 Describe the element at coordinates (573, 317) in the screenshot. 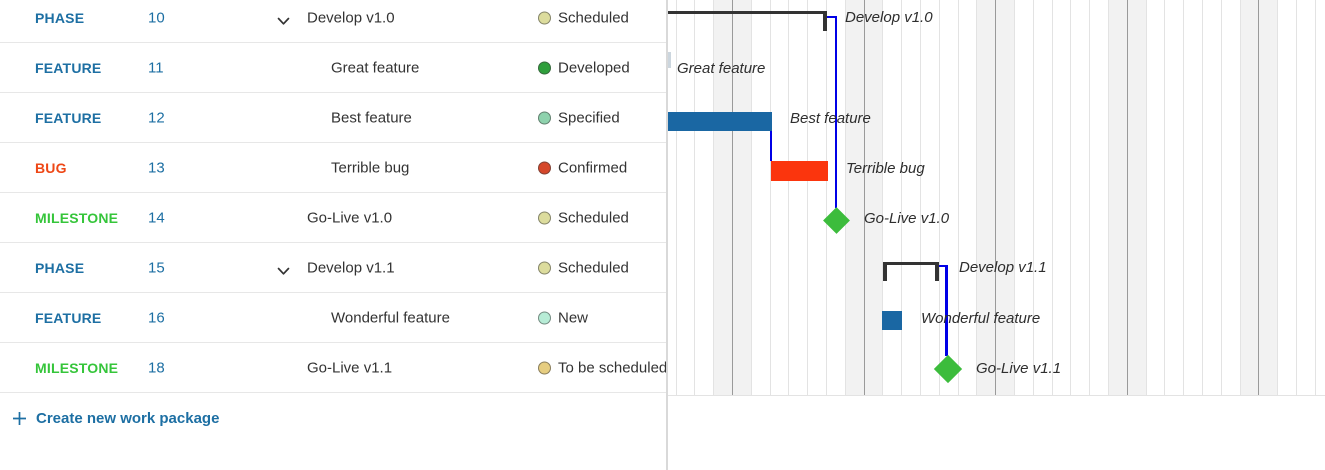

I see `status-label: New` at that location.